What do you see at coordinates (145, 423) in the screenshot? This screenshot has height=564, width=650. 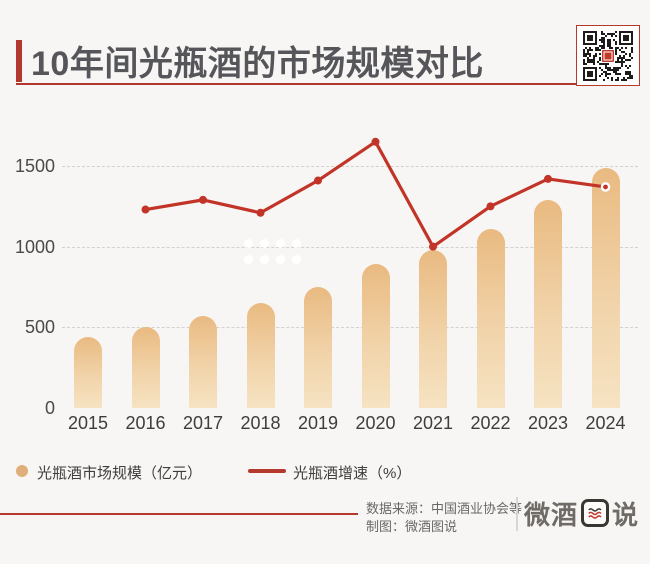 I see `x-tick-2016: 2016` at bounding box center [145, 423].